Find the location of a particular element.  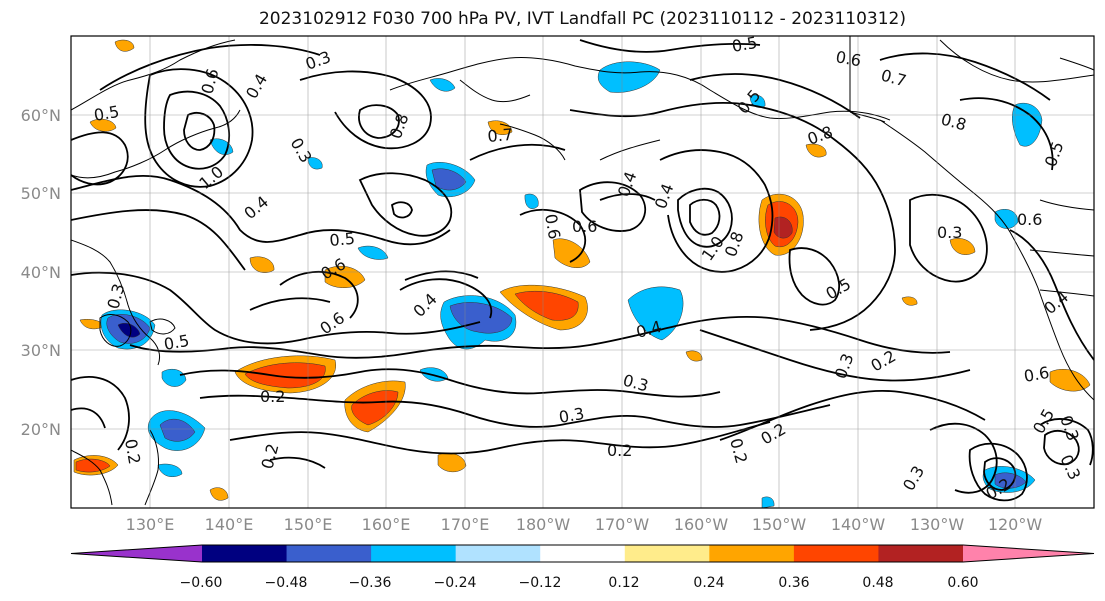

longitude-label: 180°W is located at coordinates (543, 524).